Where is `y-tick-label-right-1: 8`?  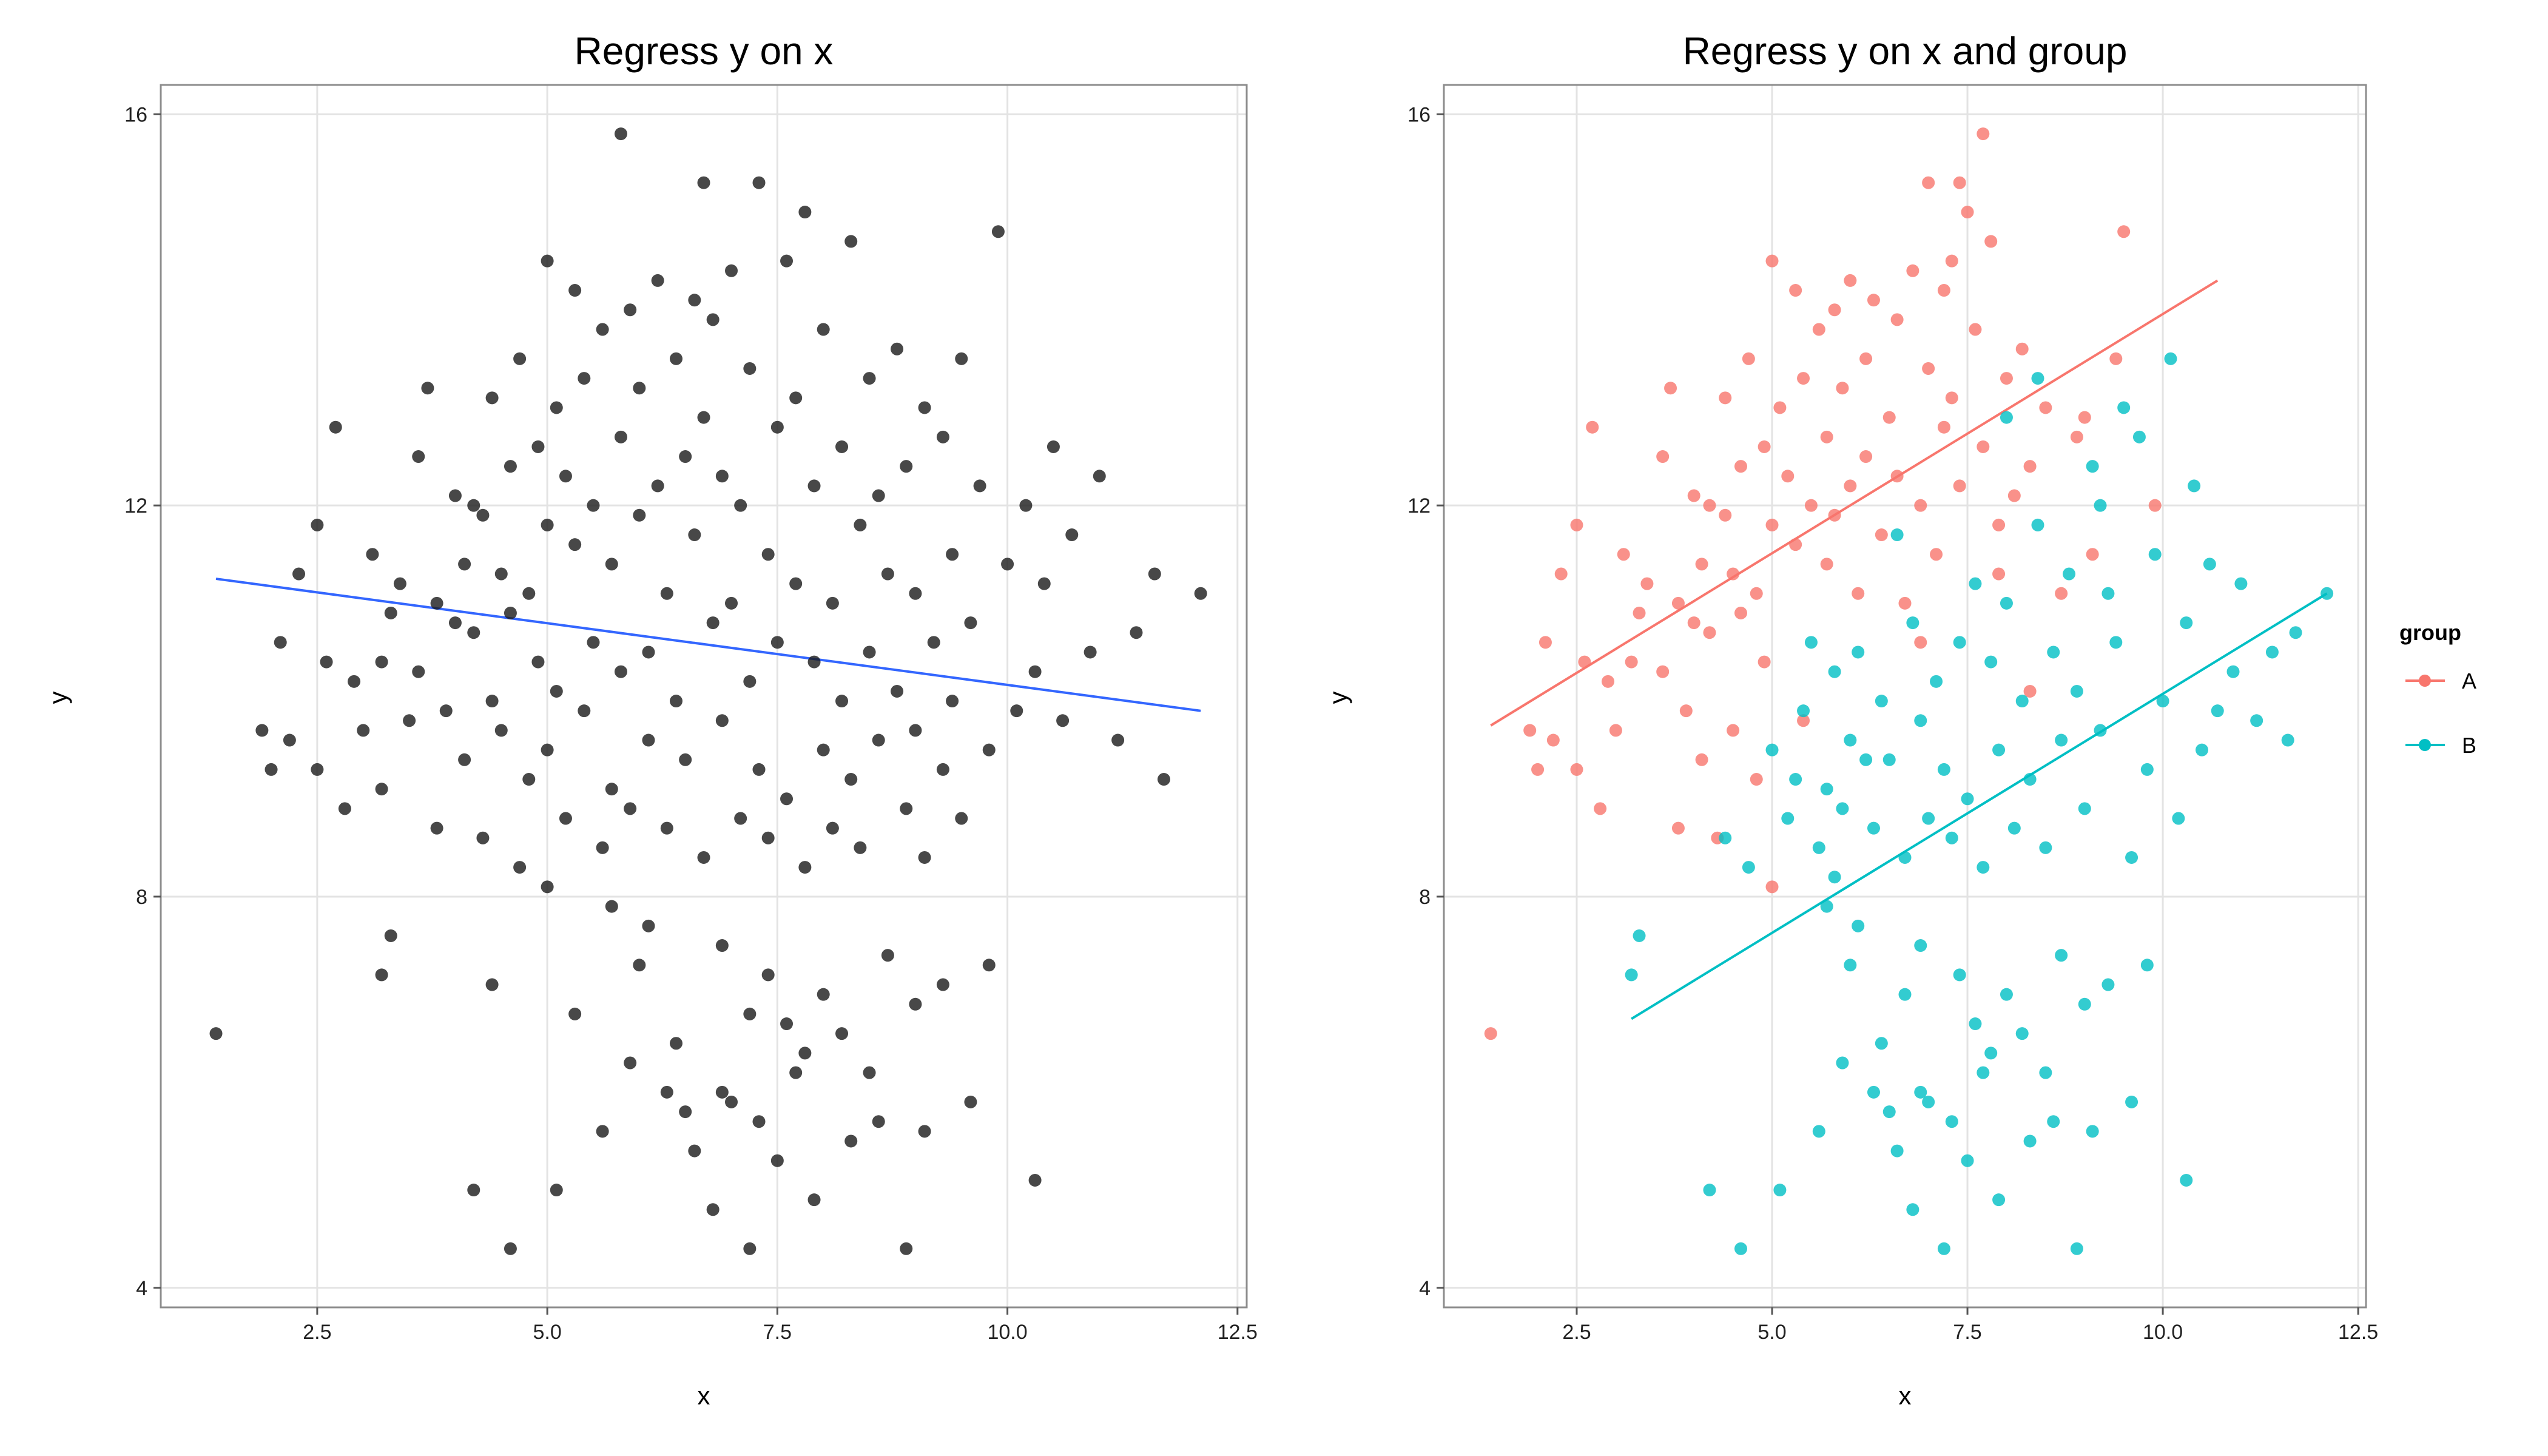
y-tick-label-right-1: 8 is located at coordinates (1425, 897).